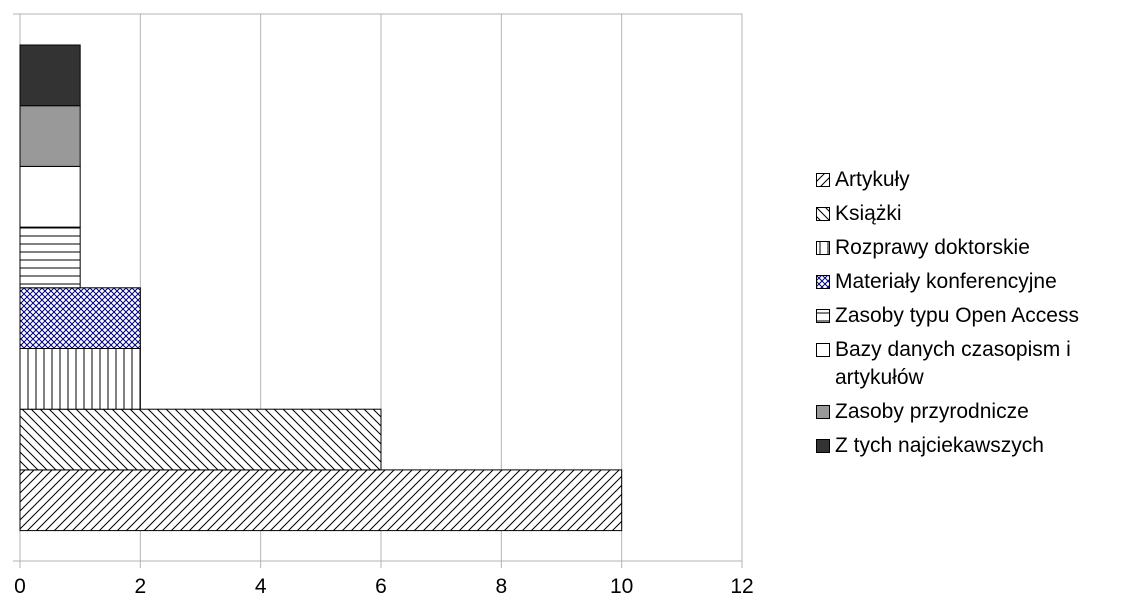  I want to click on x-tick-label: 4, so click(261, 586).